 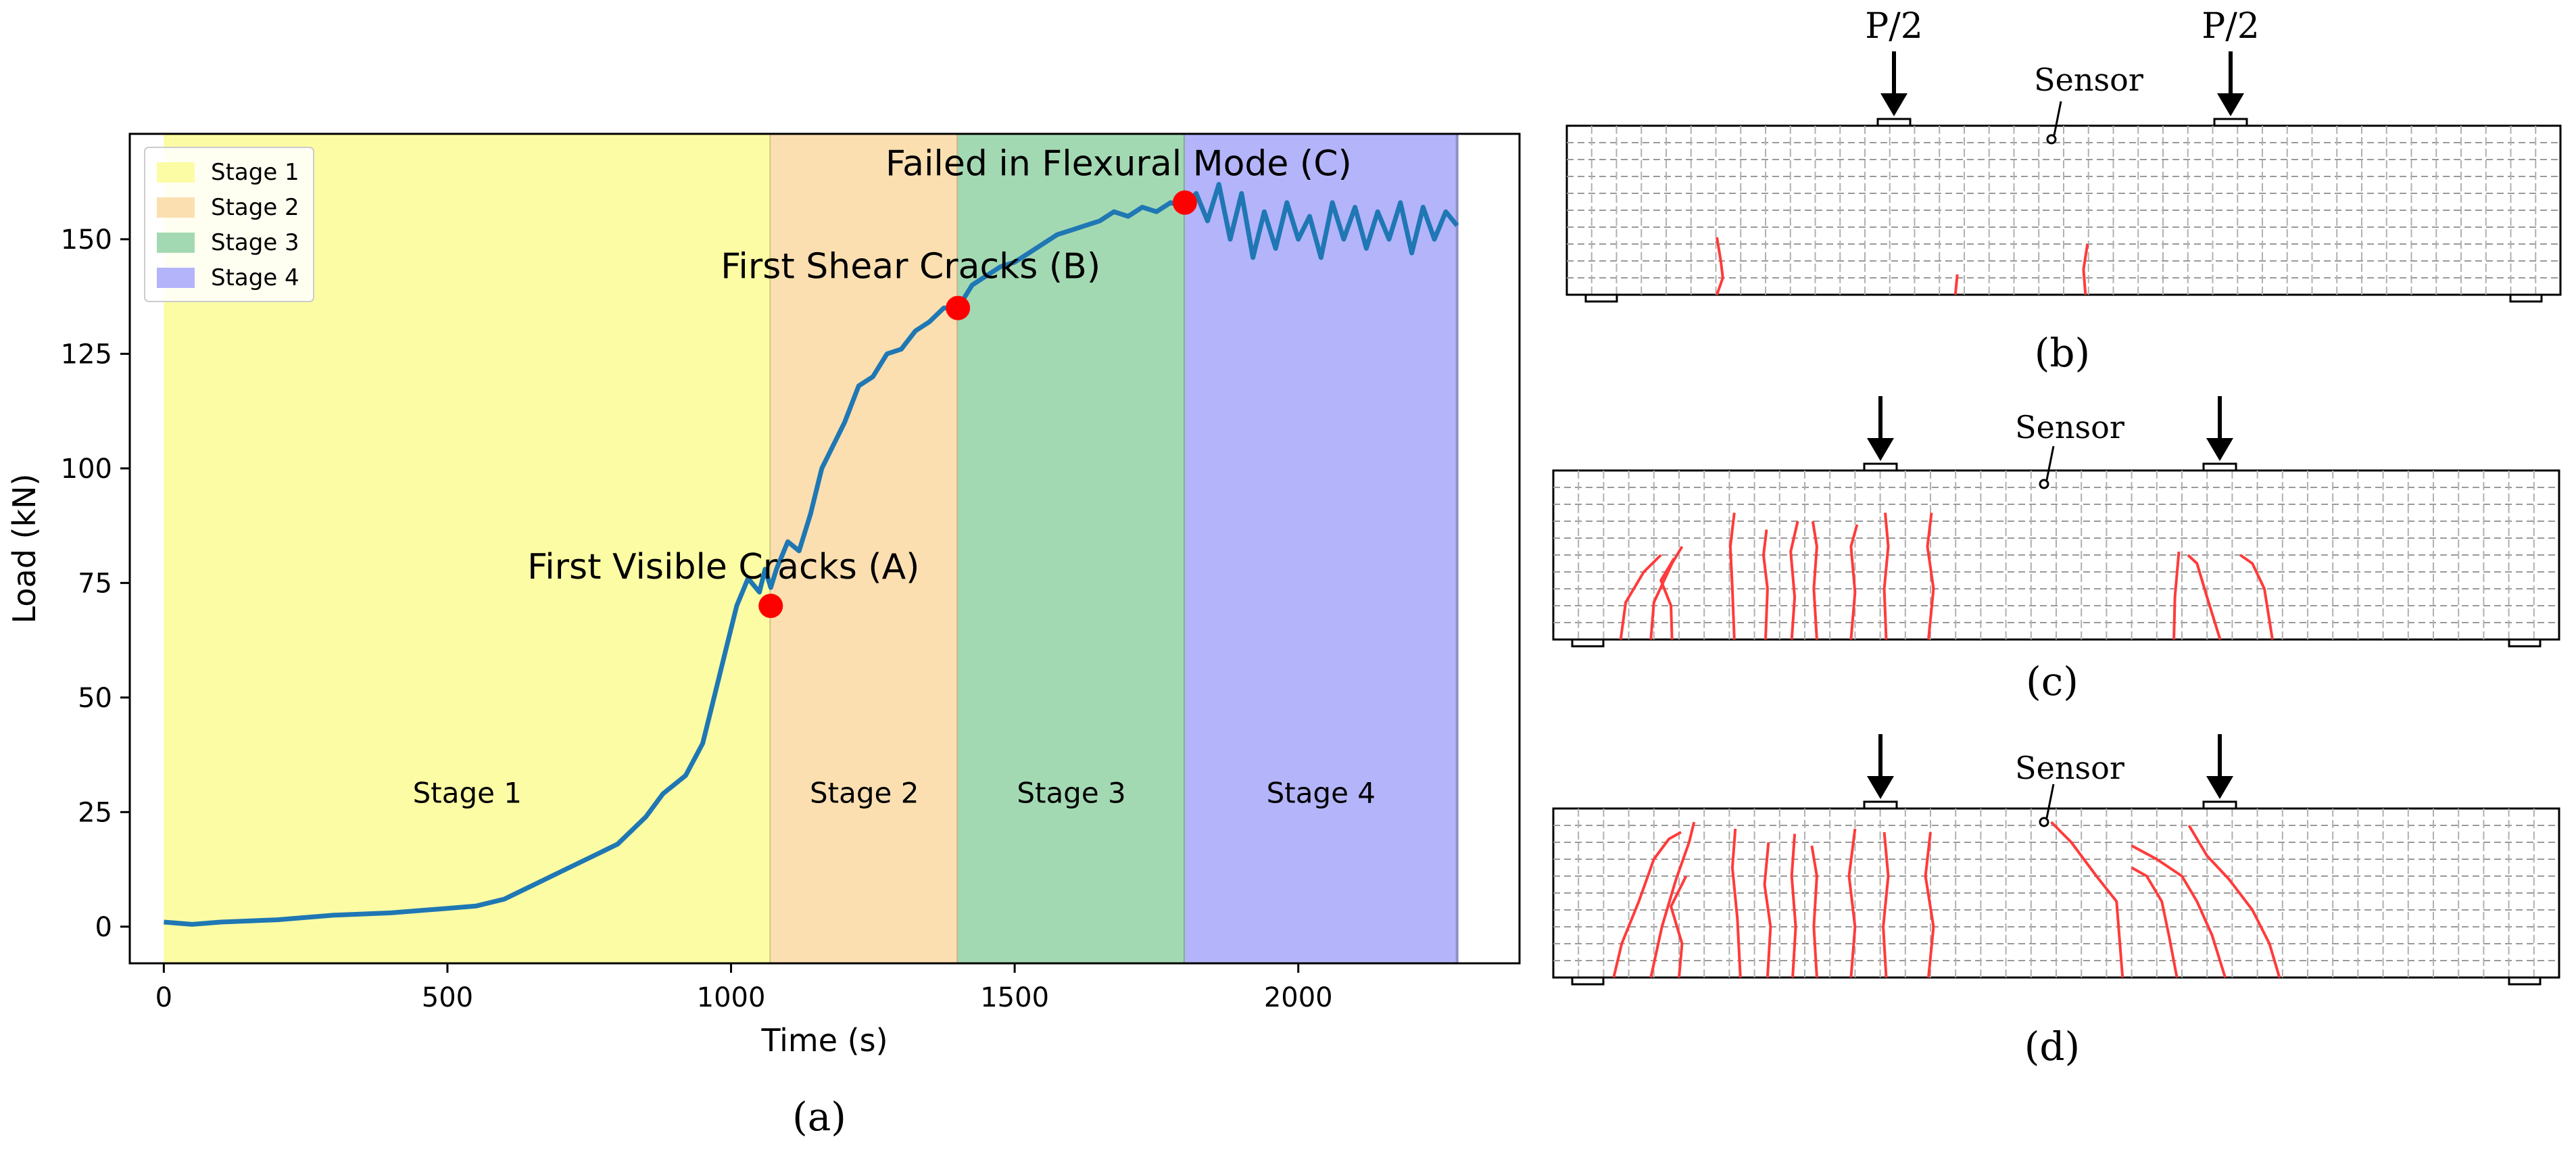 I want to click on beam-diagram-c: Sensor, so click(x=2056, y=522).